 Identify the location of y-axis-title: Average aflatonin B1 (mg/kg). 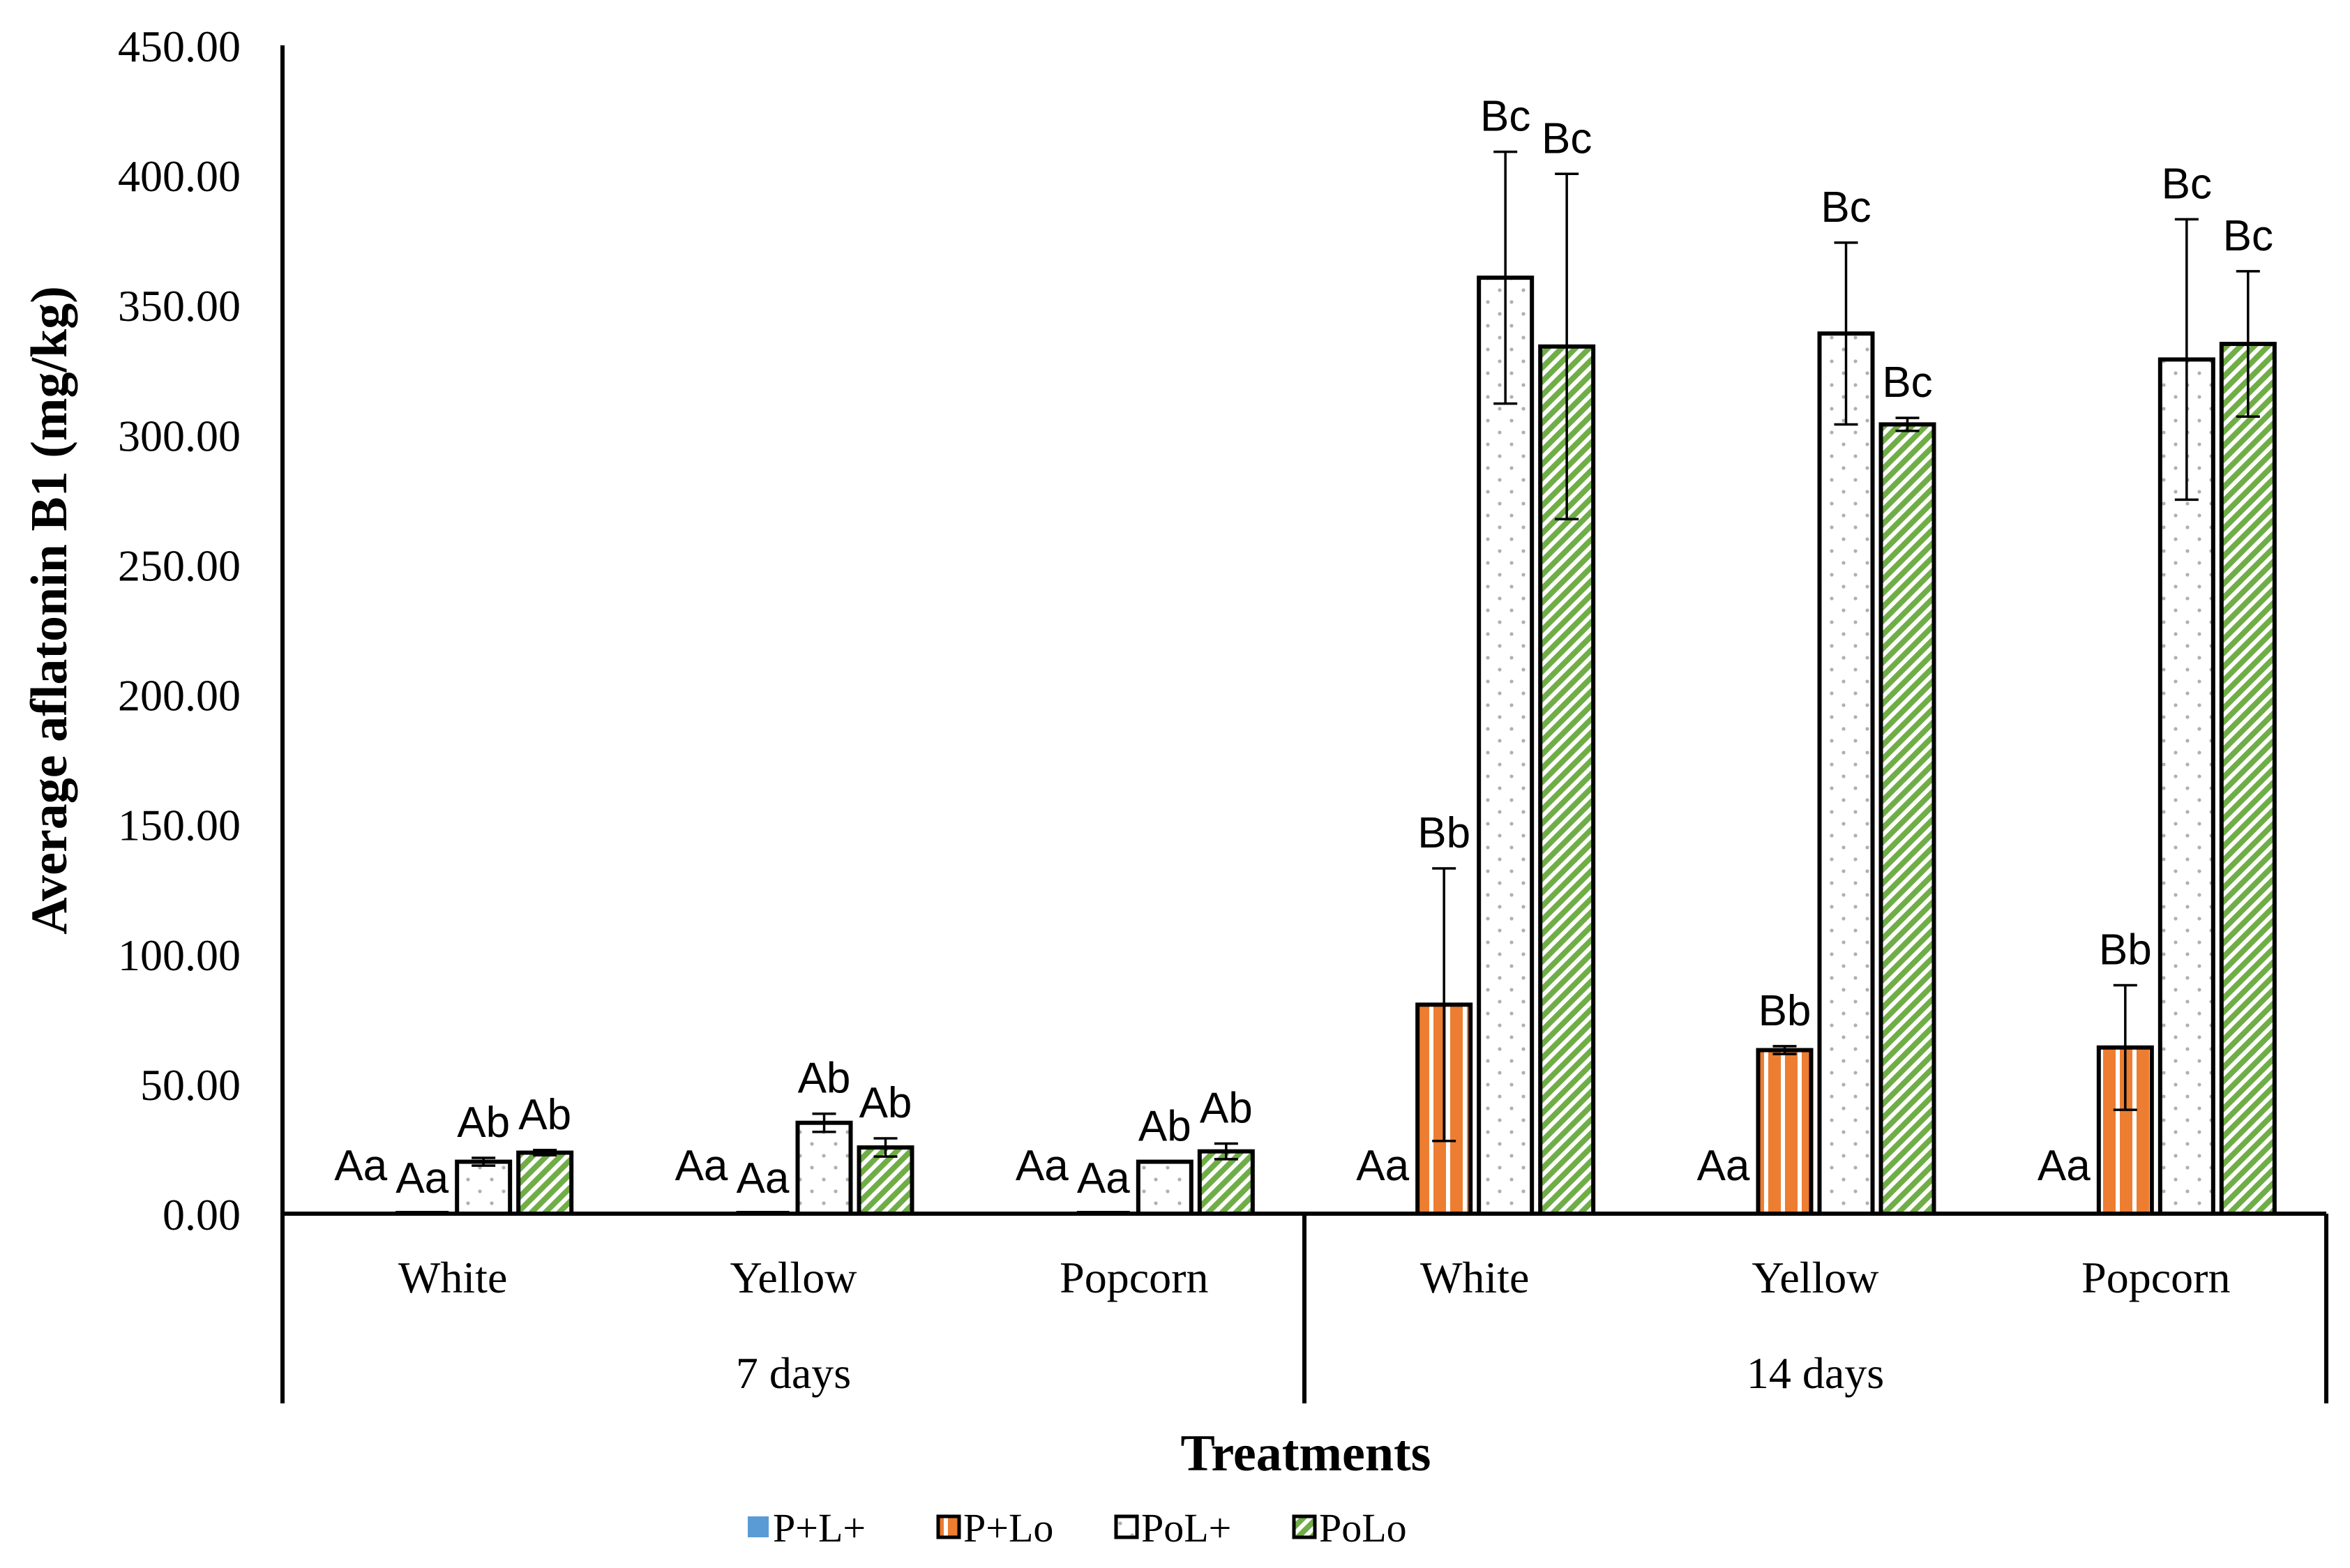
(49, 610).